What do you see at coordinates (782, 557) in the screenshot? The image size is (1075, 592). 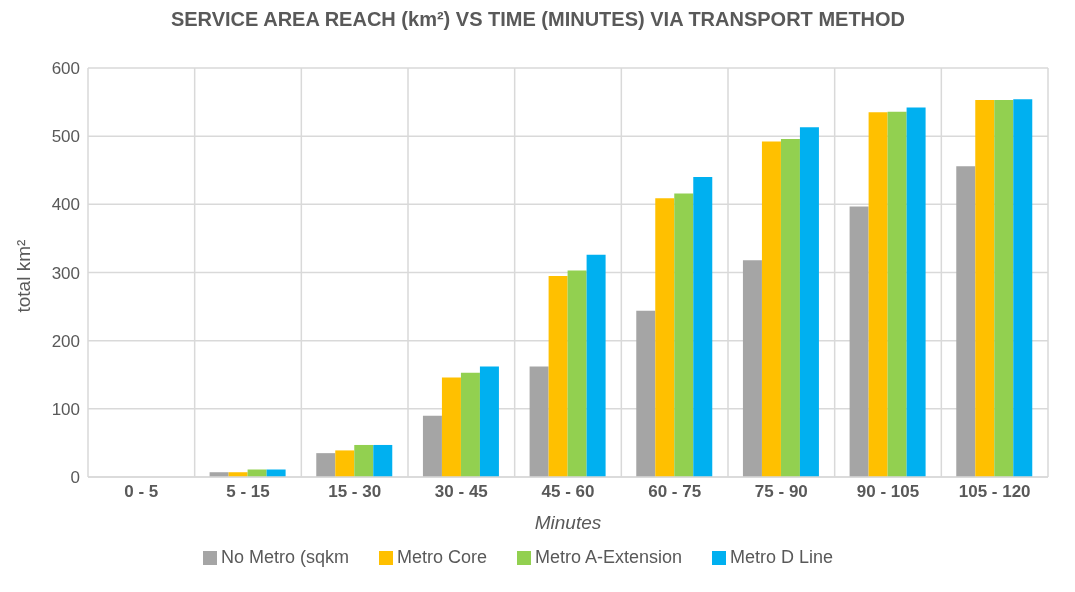 I see `legend-label: Metro D Line` at bounding box center [782, 557].